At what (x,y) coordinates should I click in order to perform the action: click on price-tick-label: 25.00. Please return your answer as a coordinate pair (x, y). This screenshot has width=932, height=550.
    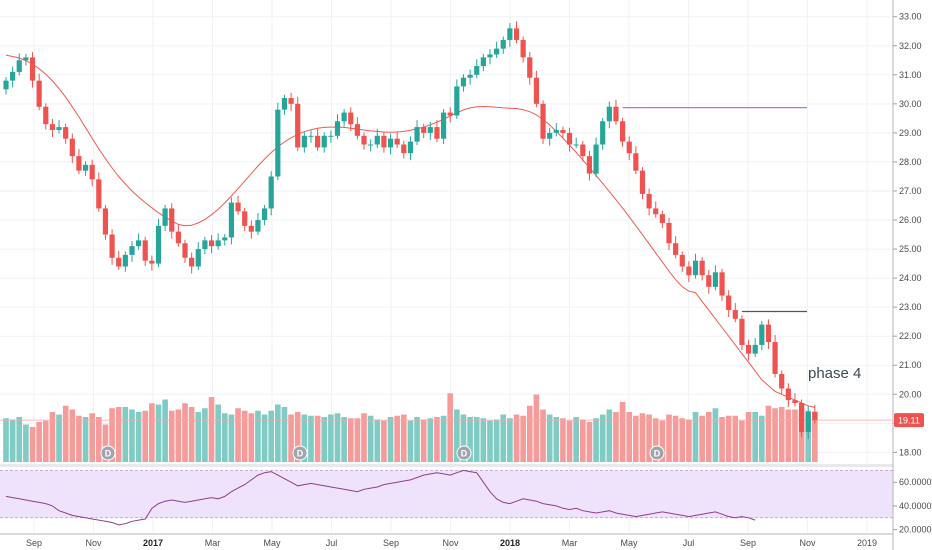
    Looking at the image, I should click on (910, 249).